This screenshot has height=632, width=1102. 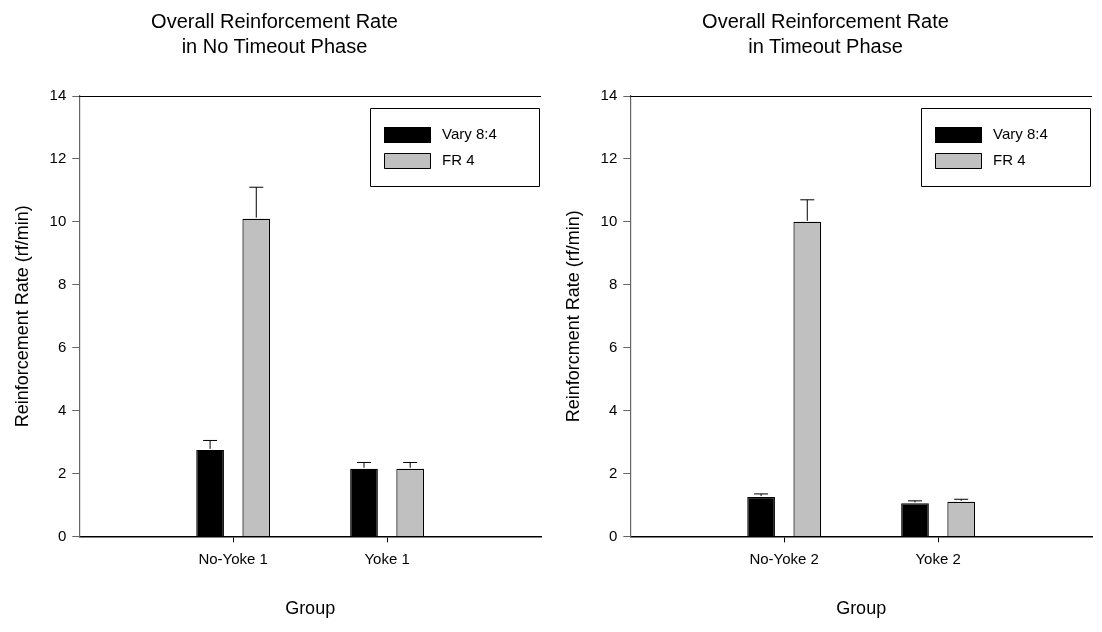 I want to click on chart-title: Overall Reinforcement Rate in No Timeout Phase, so click(x=274, y=34).